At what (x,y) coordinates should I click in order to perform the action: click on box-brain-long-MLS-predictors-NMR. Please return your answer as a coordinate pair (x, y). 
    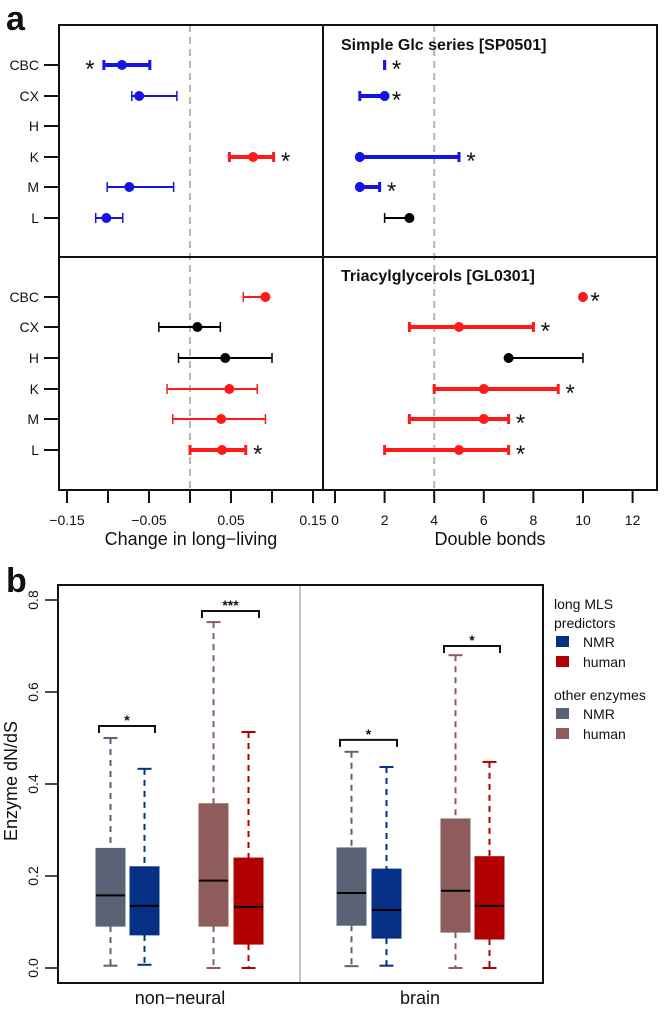
    Looking at the image, I should click on (386, 866).